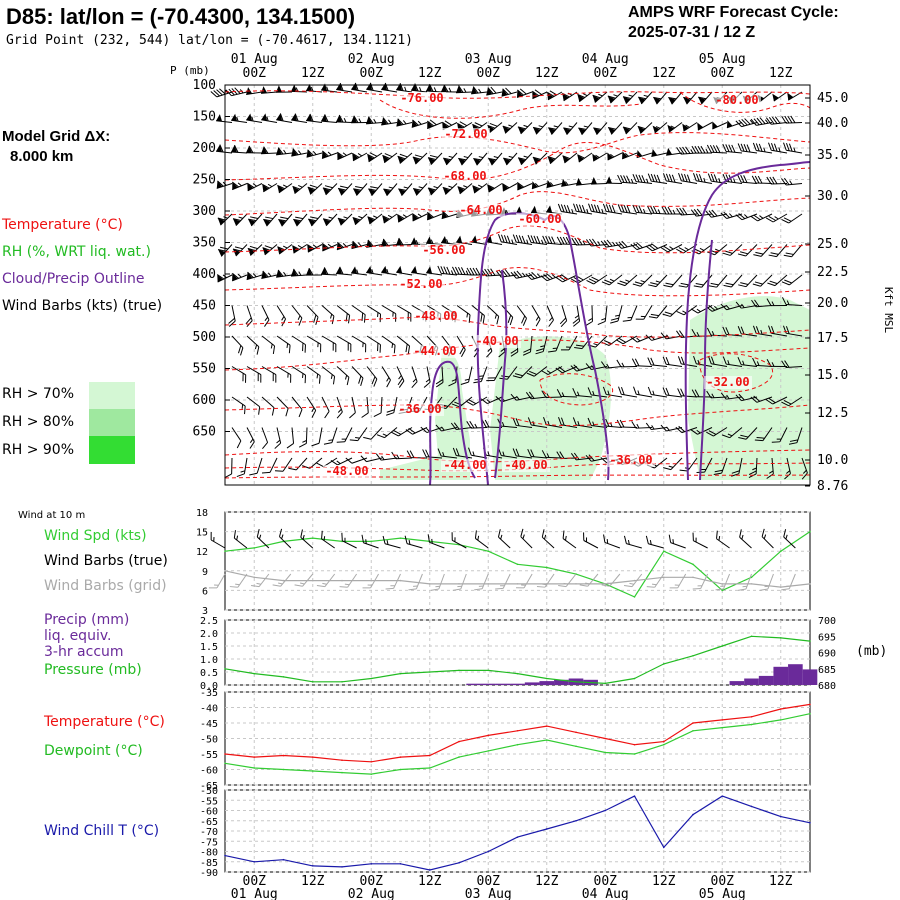 Image resolution: width=900 pixels, height=900 pixels. What do you see at coordinates (722, 59) in the screenshot?
I see `time-date-label: 05 Aug` at bounding box center [722, 59].